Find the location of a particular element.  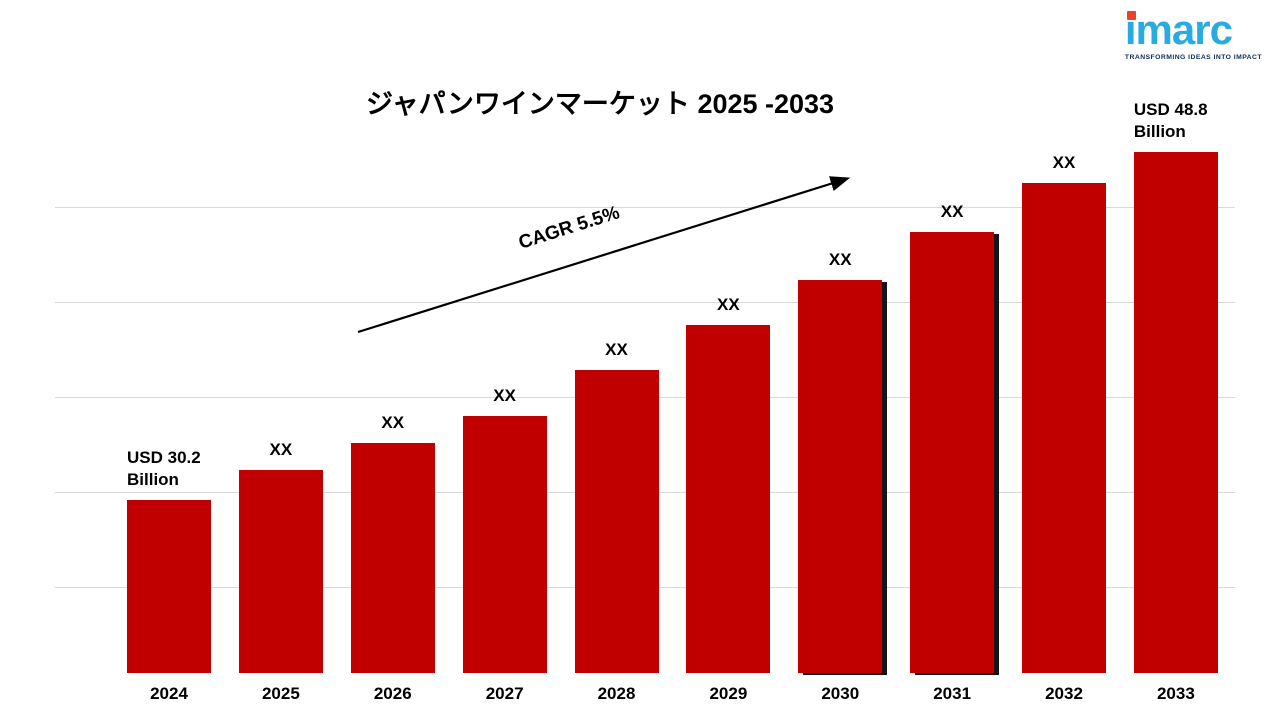

bar-group: XX 2025 is located at coordinates (280, 571).